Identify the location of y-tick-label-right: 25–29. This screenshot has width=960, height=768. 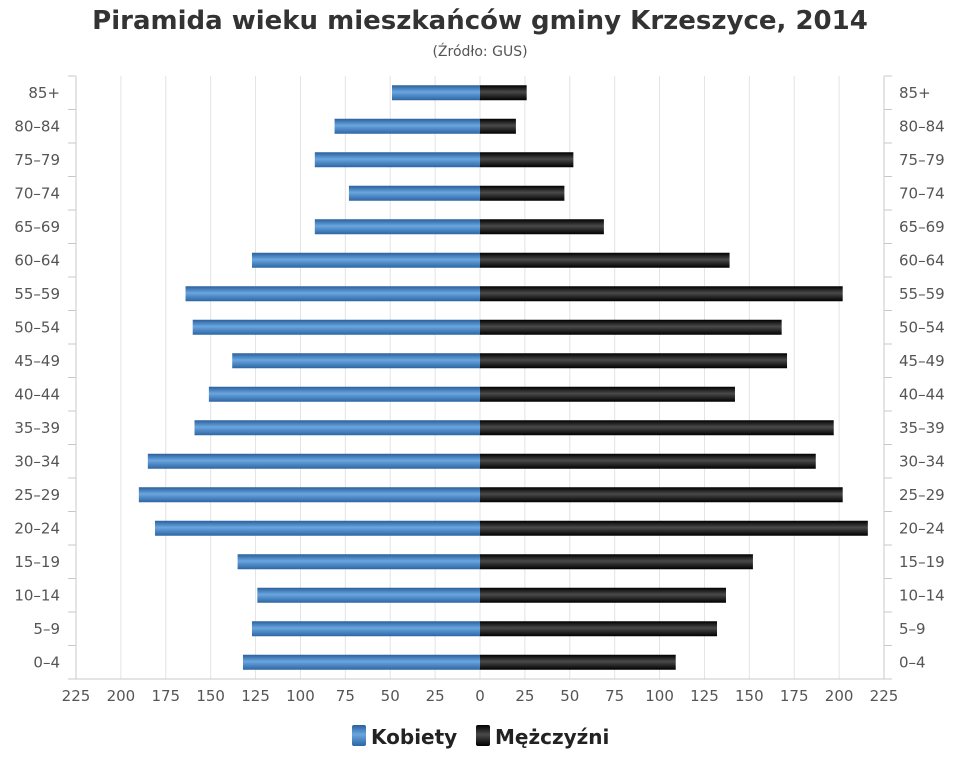
(922, 495).